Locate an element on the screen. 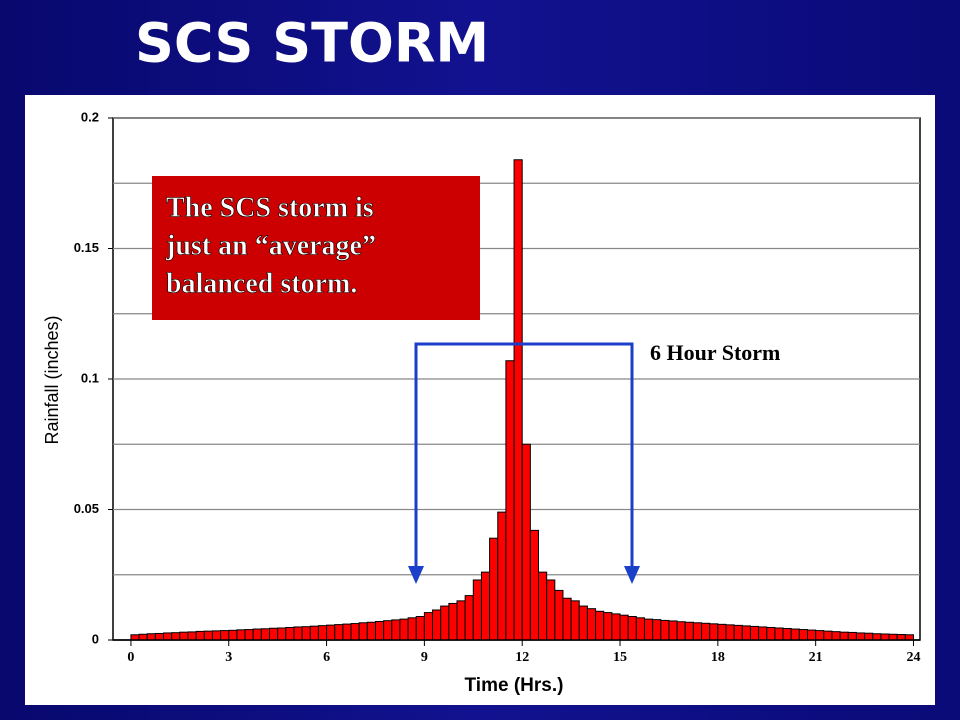 The image size is (960, 720). y-tick-label: 0.15 is located at coordinates (86, 247).